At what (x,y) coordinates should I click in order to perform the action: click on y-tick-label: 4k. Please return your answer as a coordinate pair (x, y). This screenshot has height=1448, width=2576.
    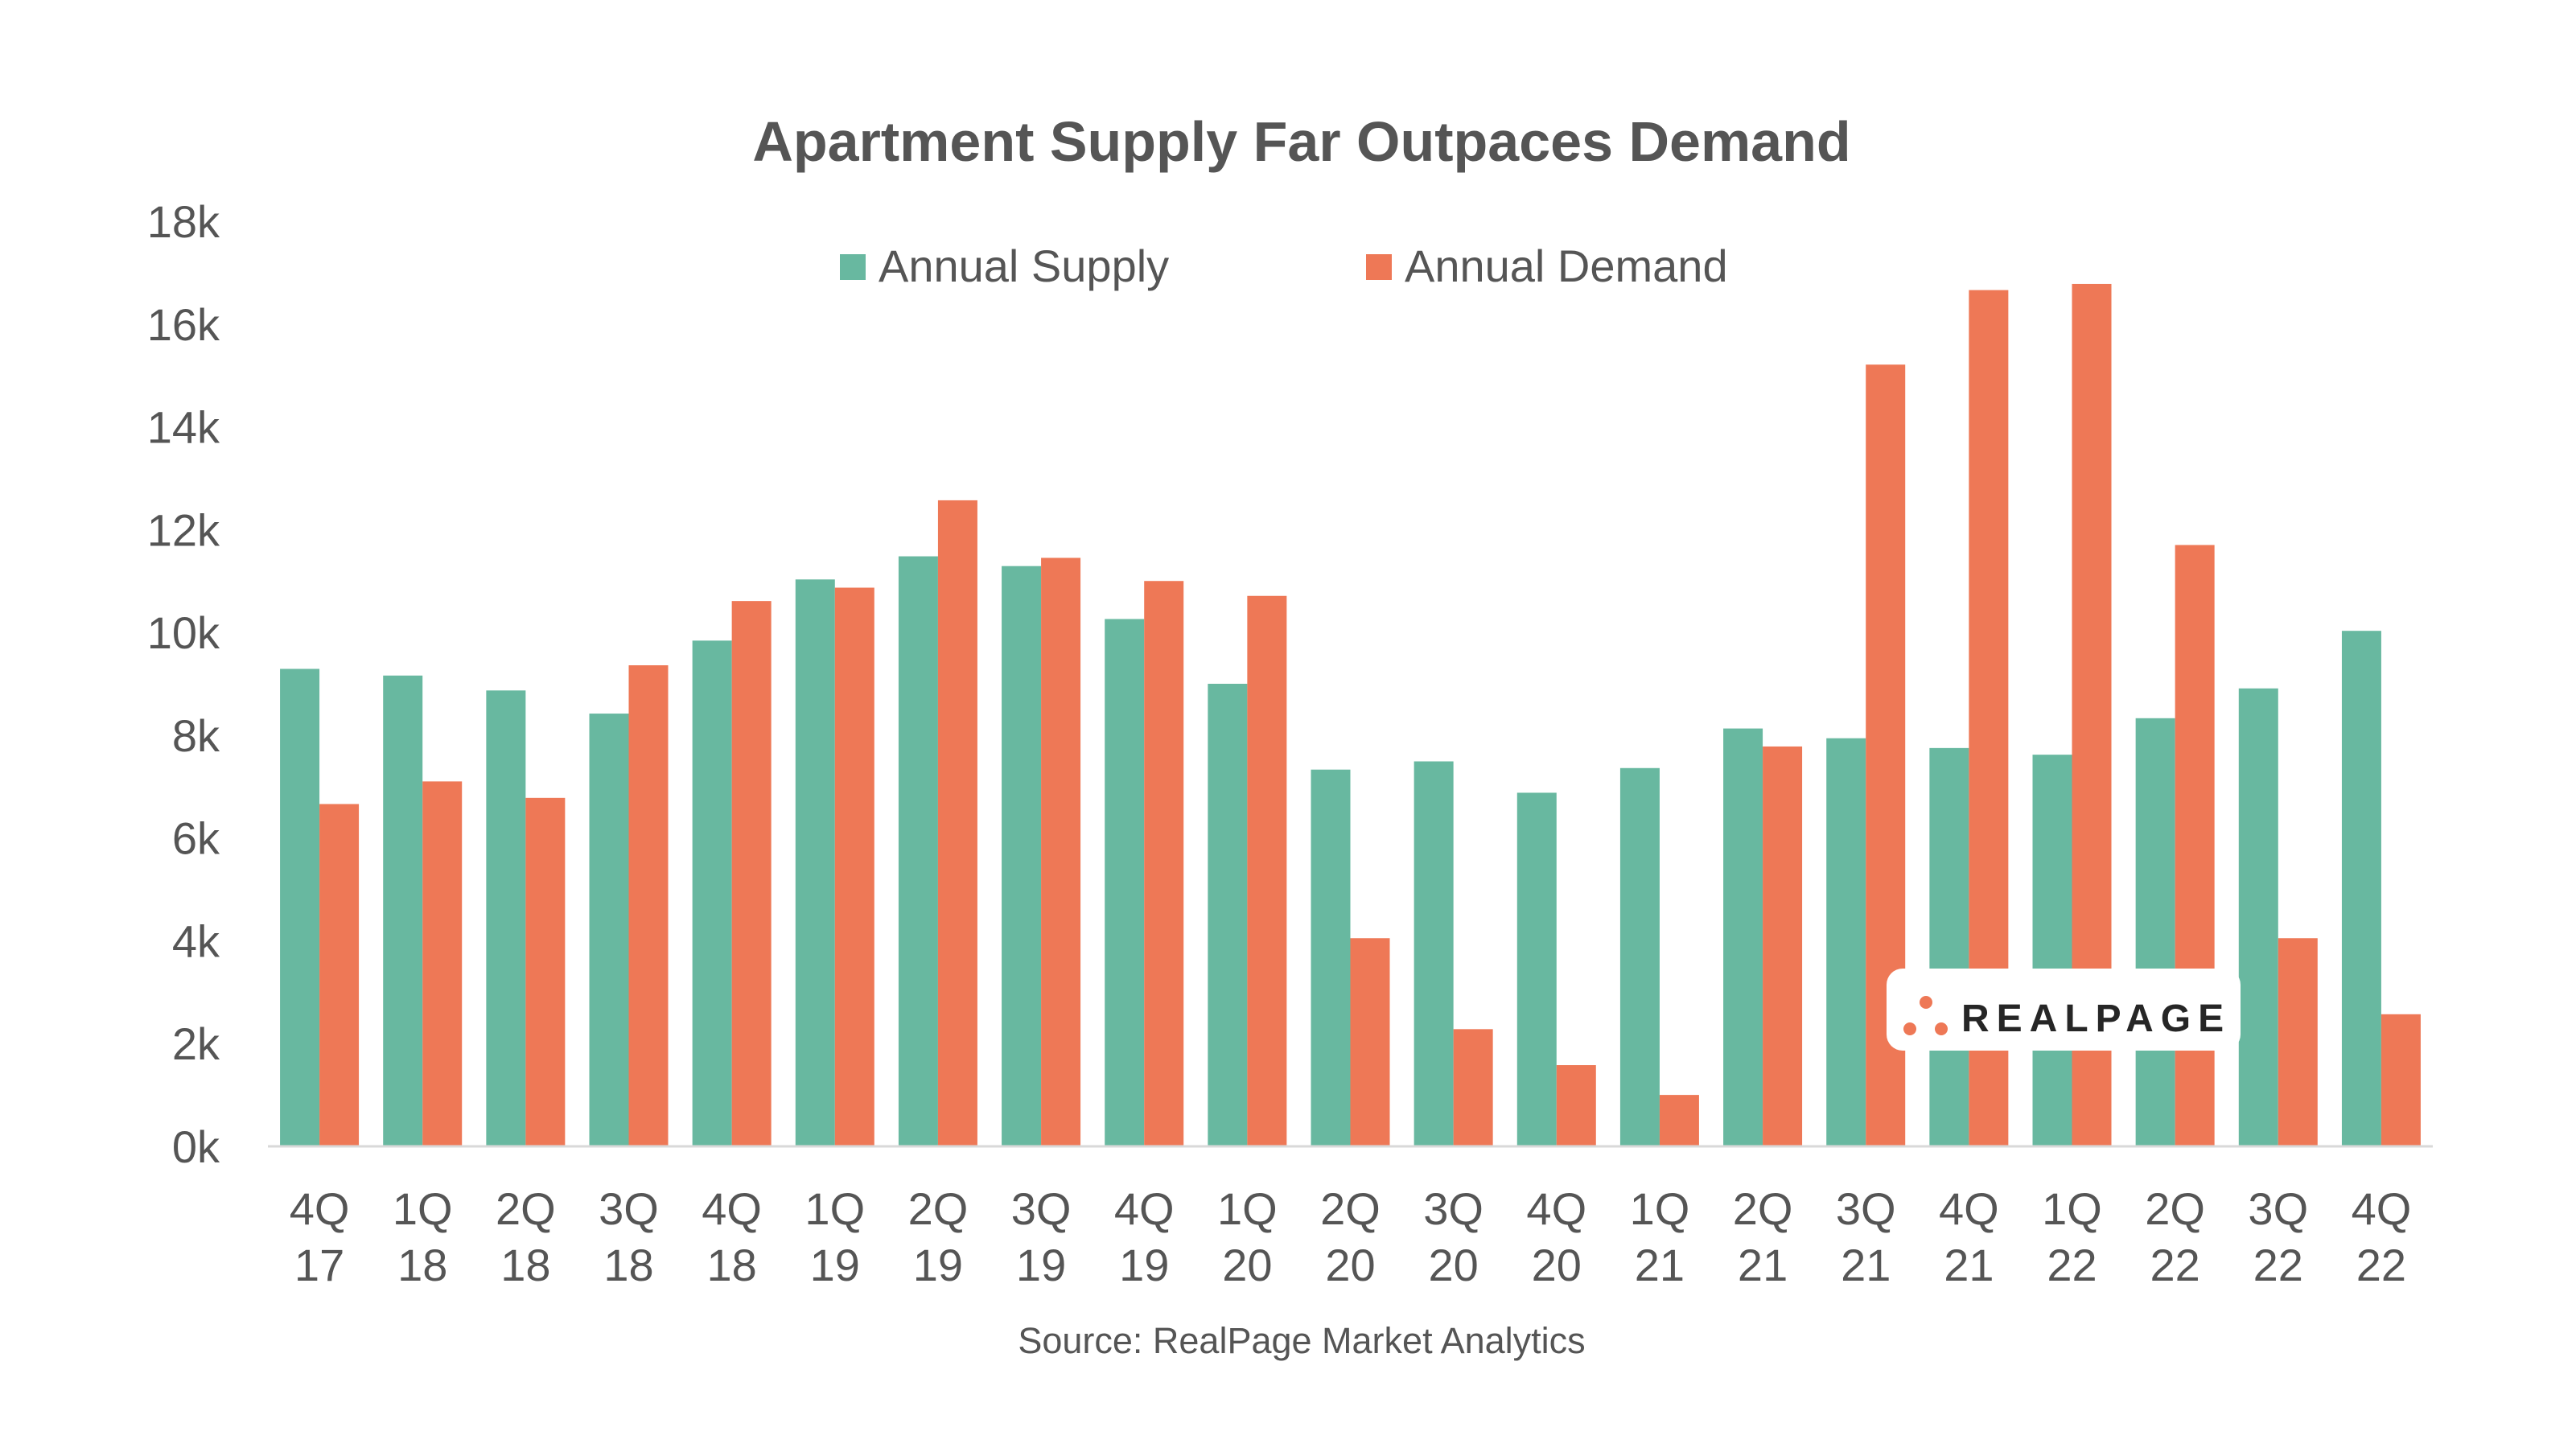
    Looking at the image, I should click on (196, 940).